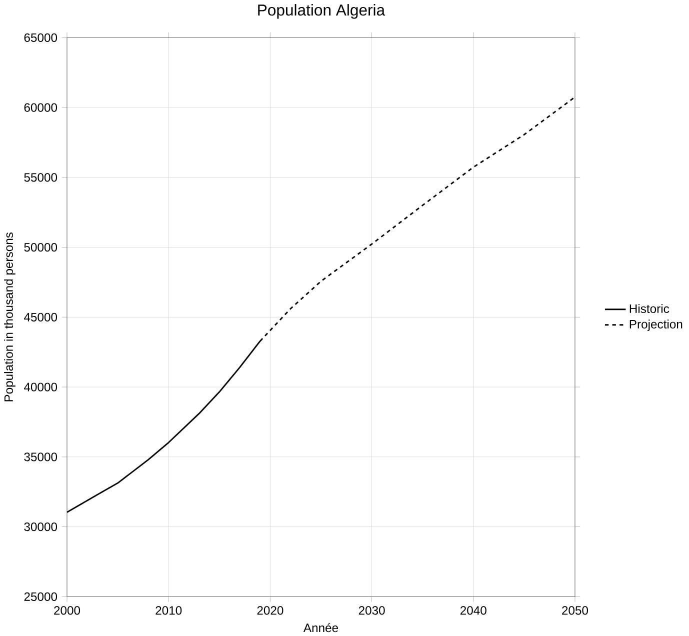 The width and height of the screenshot is (689, 636). Describe the element at coordinates (473, 610) in the screenshot. I see `x-tick-label: 2040` at that location.